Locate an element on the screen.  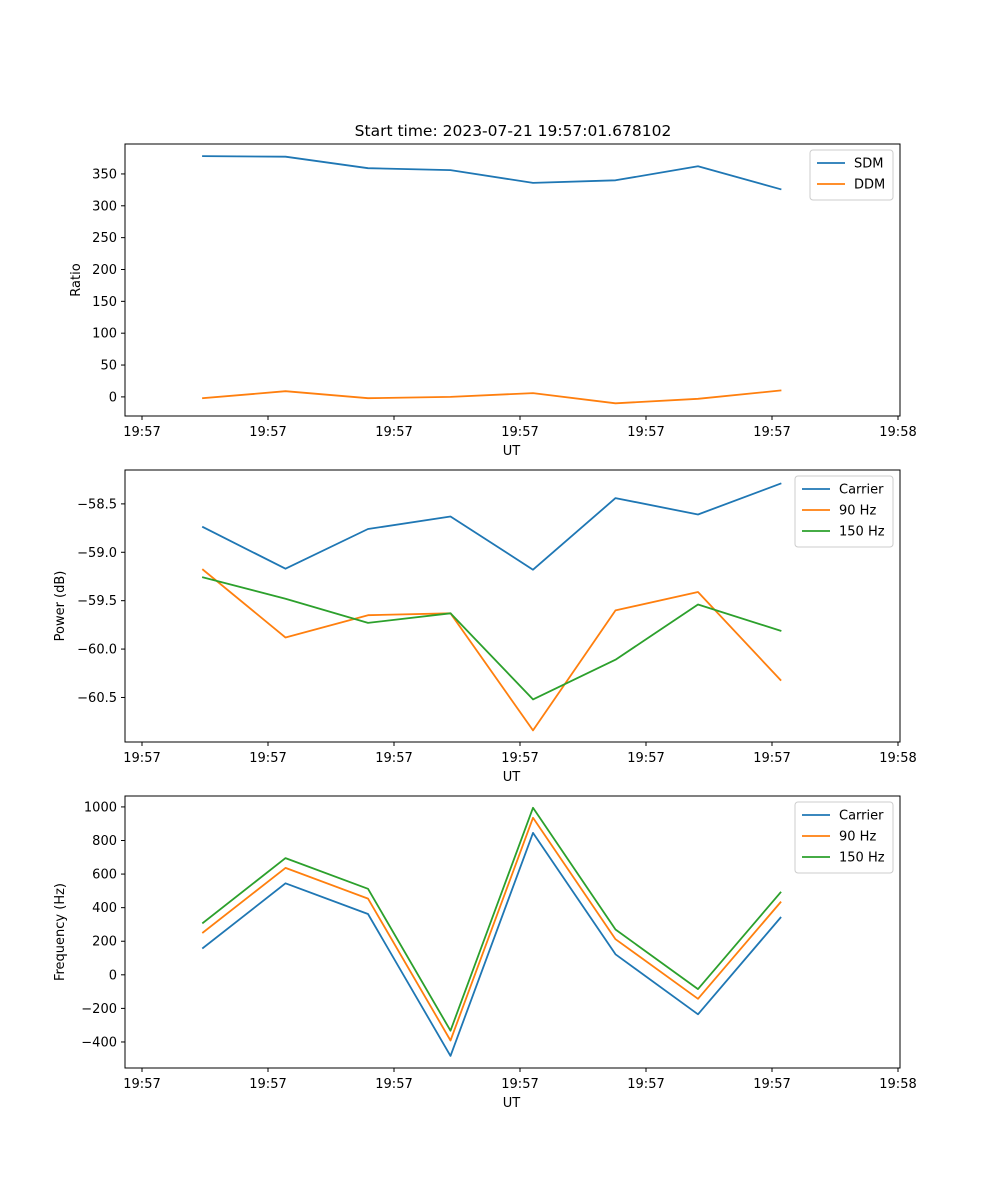
y-tick-label: −58.5 is located at coordinates (97, 504).